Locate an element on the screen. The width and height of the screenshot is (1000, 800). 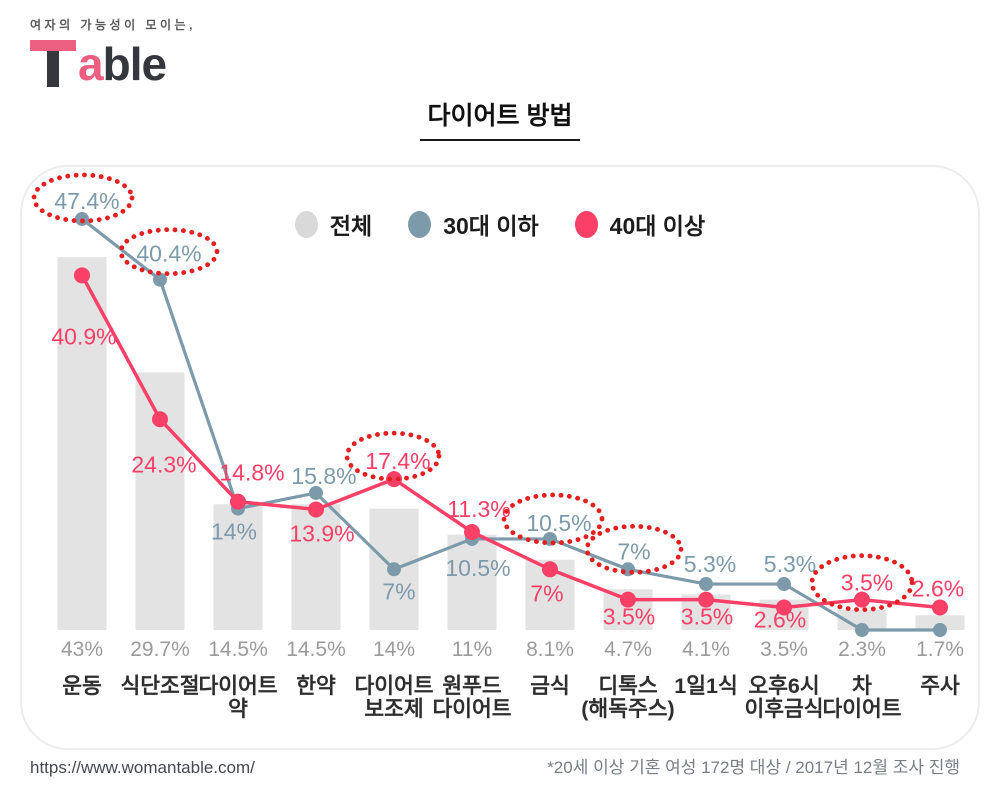
total-value-label: 14% is located at coordinates (394, 649).